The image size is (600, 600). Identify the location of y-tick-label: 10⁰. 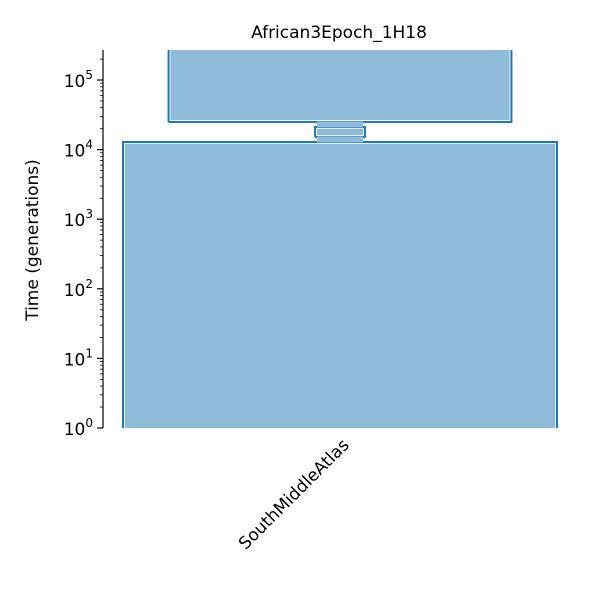
(78, 428).